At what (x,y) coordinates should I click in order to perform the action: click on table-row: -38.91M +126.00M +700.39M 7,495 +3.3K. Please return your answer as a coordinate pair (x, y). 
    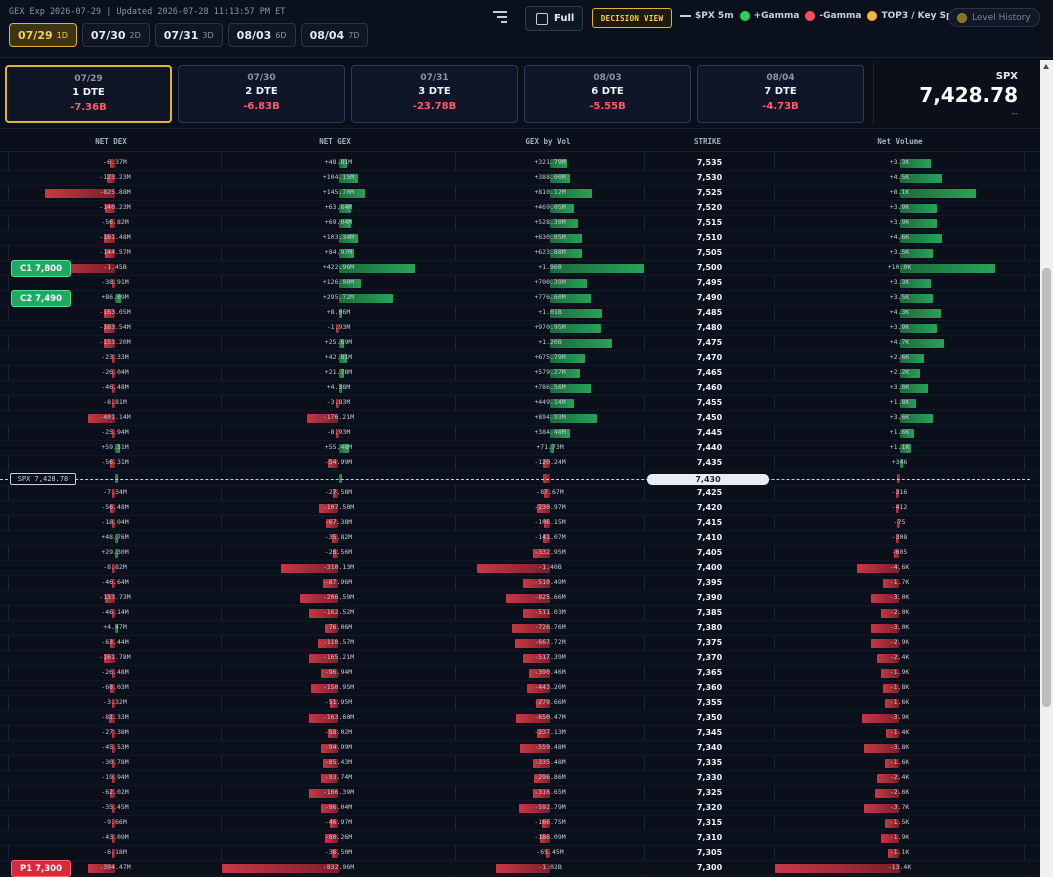
    Looking at the image, I should click on (520, 283).